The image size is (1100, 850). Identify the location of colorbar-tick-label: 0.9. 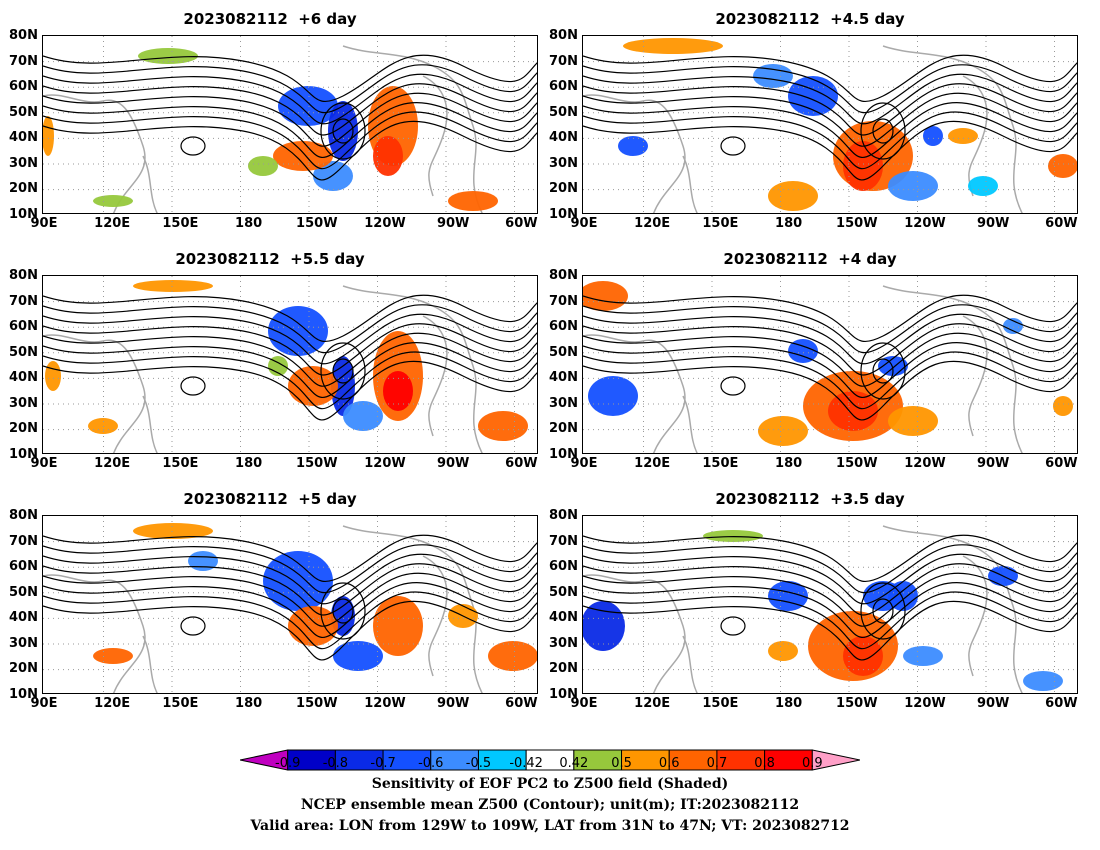
(812, 763).